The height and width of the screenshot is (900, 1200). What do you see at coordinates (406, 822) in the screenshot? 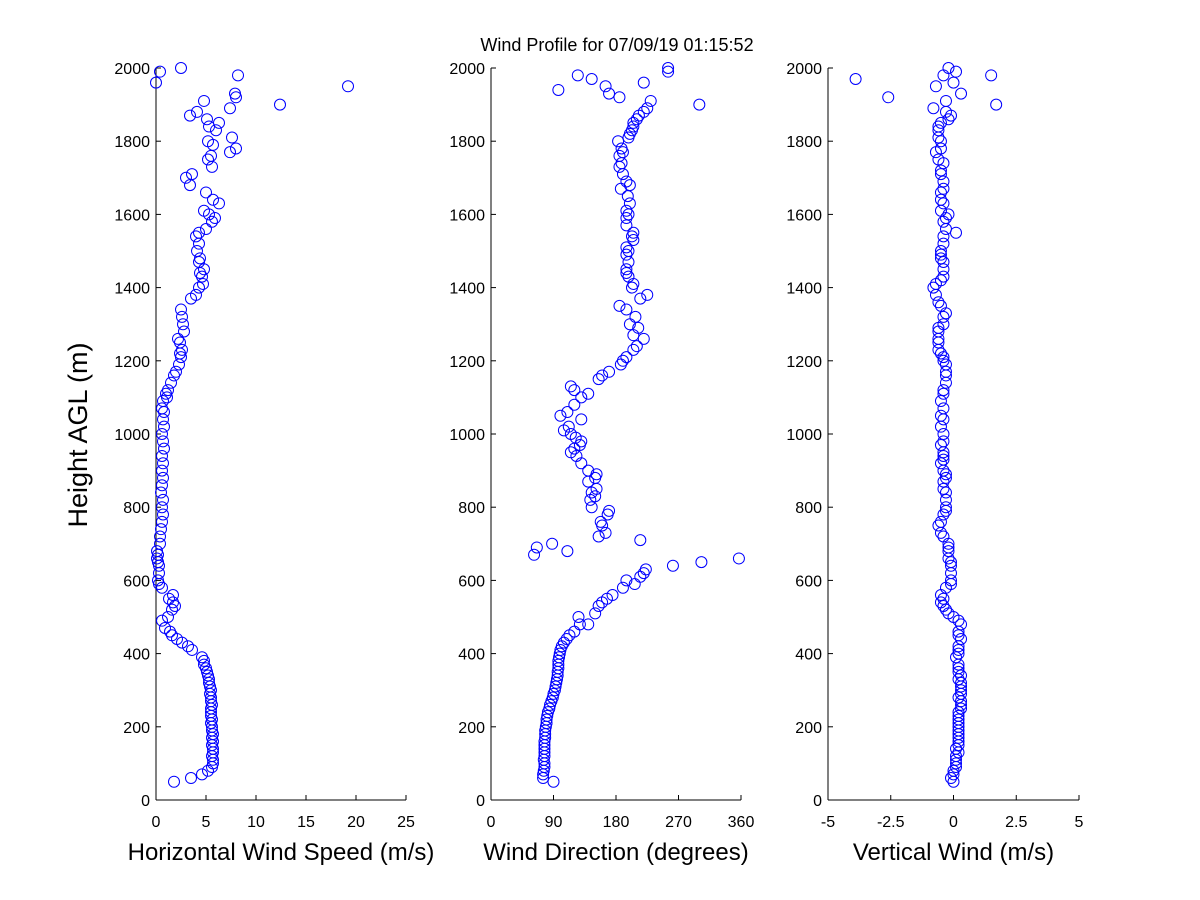
I see `x-tick-label: 25` at bounding box center [406, 822].